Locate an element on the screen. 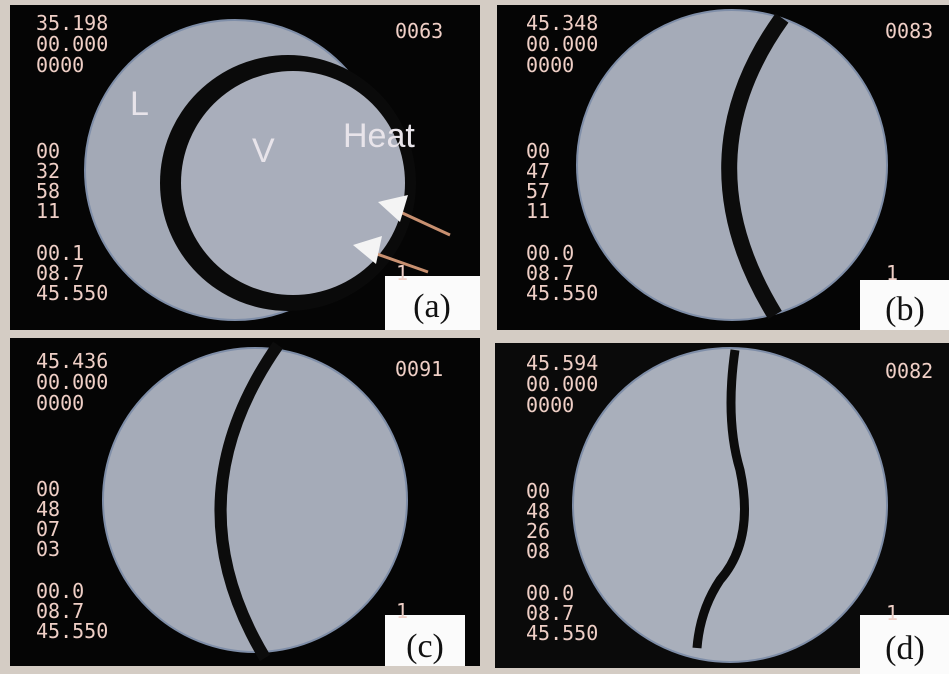  readout: 08 is located at coordinates (538, 551).